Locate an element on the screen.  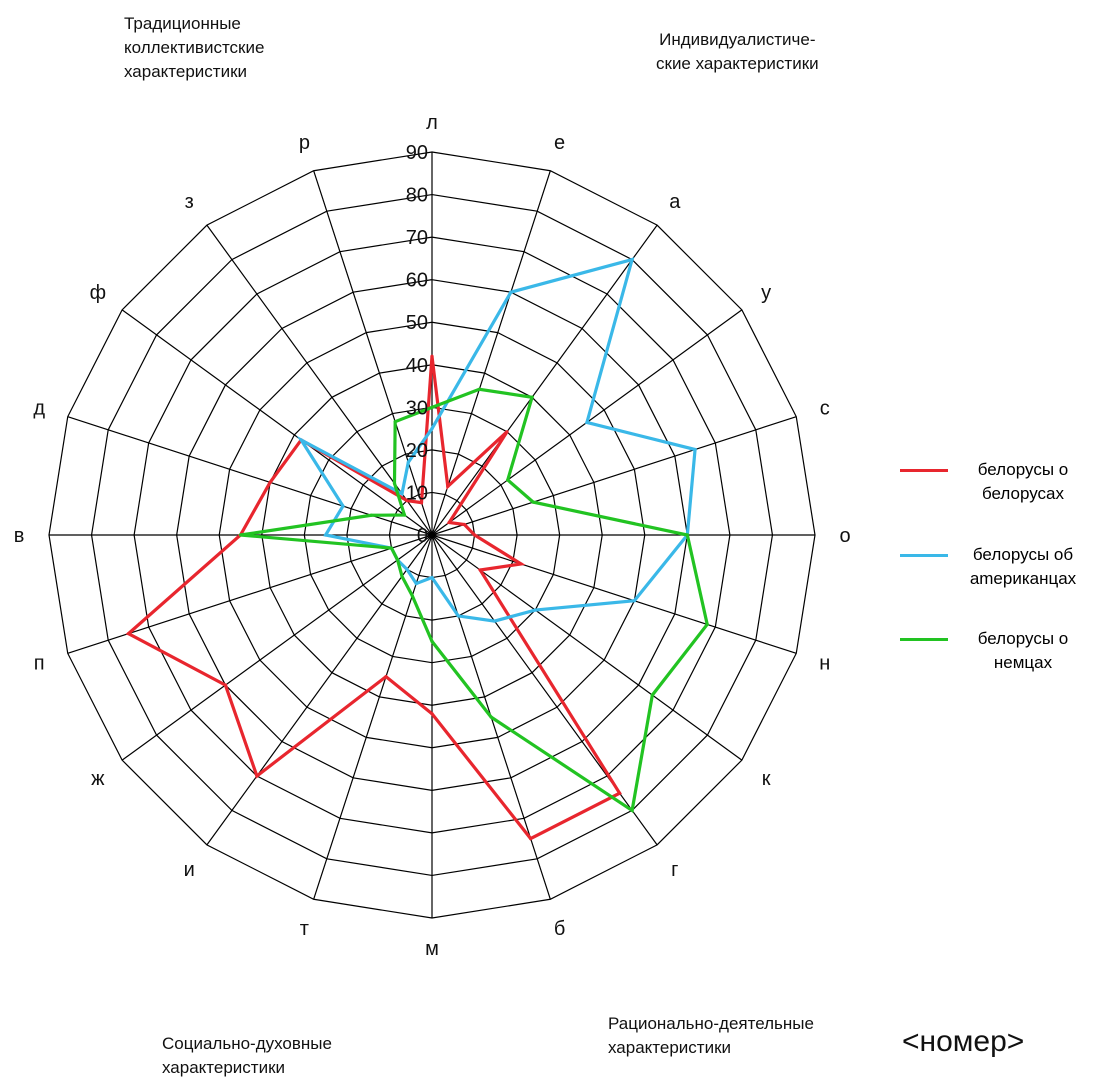
tick-label-30: 30 is located at coordinates (417, 408).